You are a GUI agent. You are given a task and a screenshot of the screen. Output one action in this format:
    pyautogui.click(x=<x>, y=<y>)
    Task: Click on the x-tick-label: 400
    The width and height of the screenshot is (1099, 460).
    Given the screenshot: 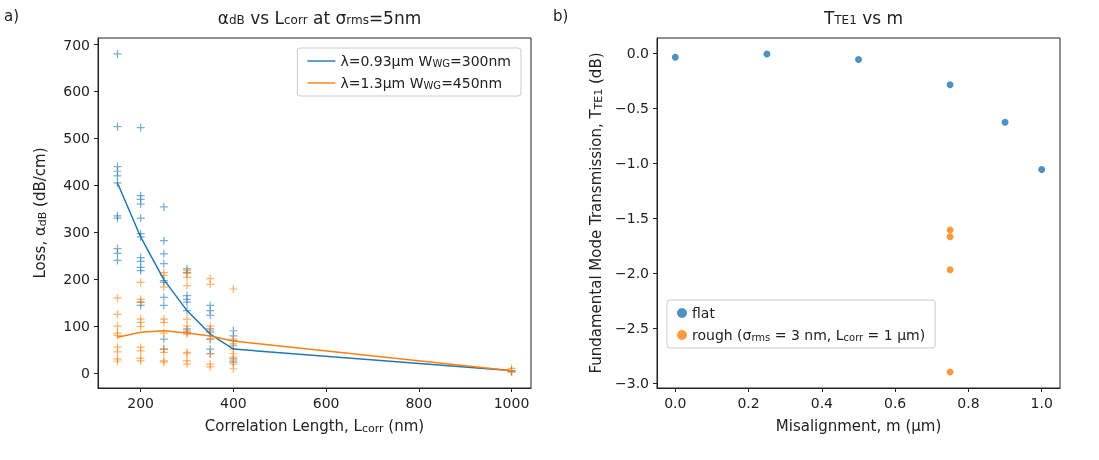 What is the action you would take?
    pyautogui.click(x=233, y=403)
    